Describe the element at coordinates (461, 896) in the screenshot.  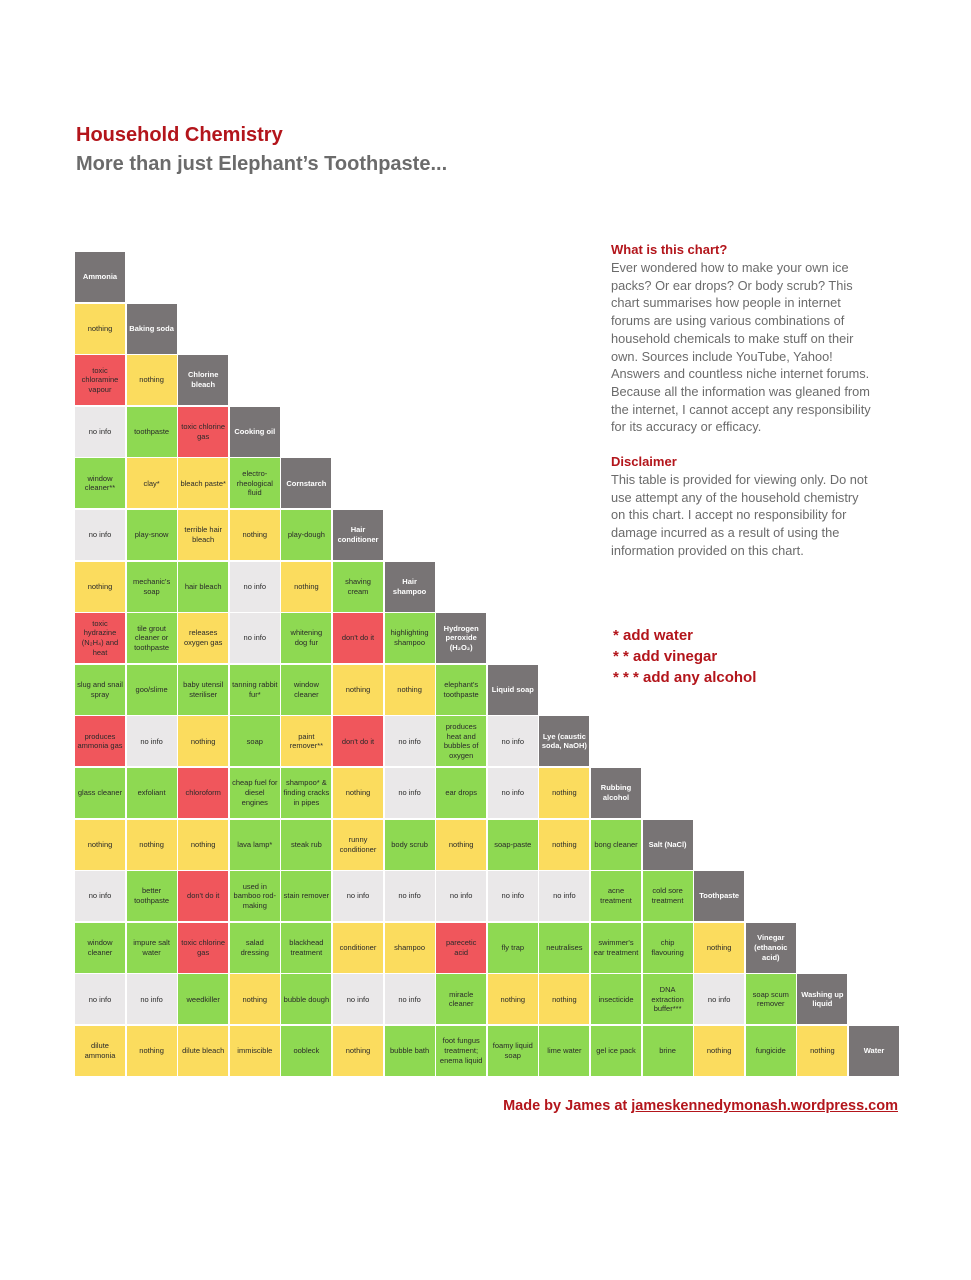
I see `combo-cell-hydrogen-peroxide-h-o-x-toothpaste: no info` at that location.